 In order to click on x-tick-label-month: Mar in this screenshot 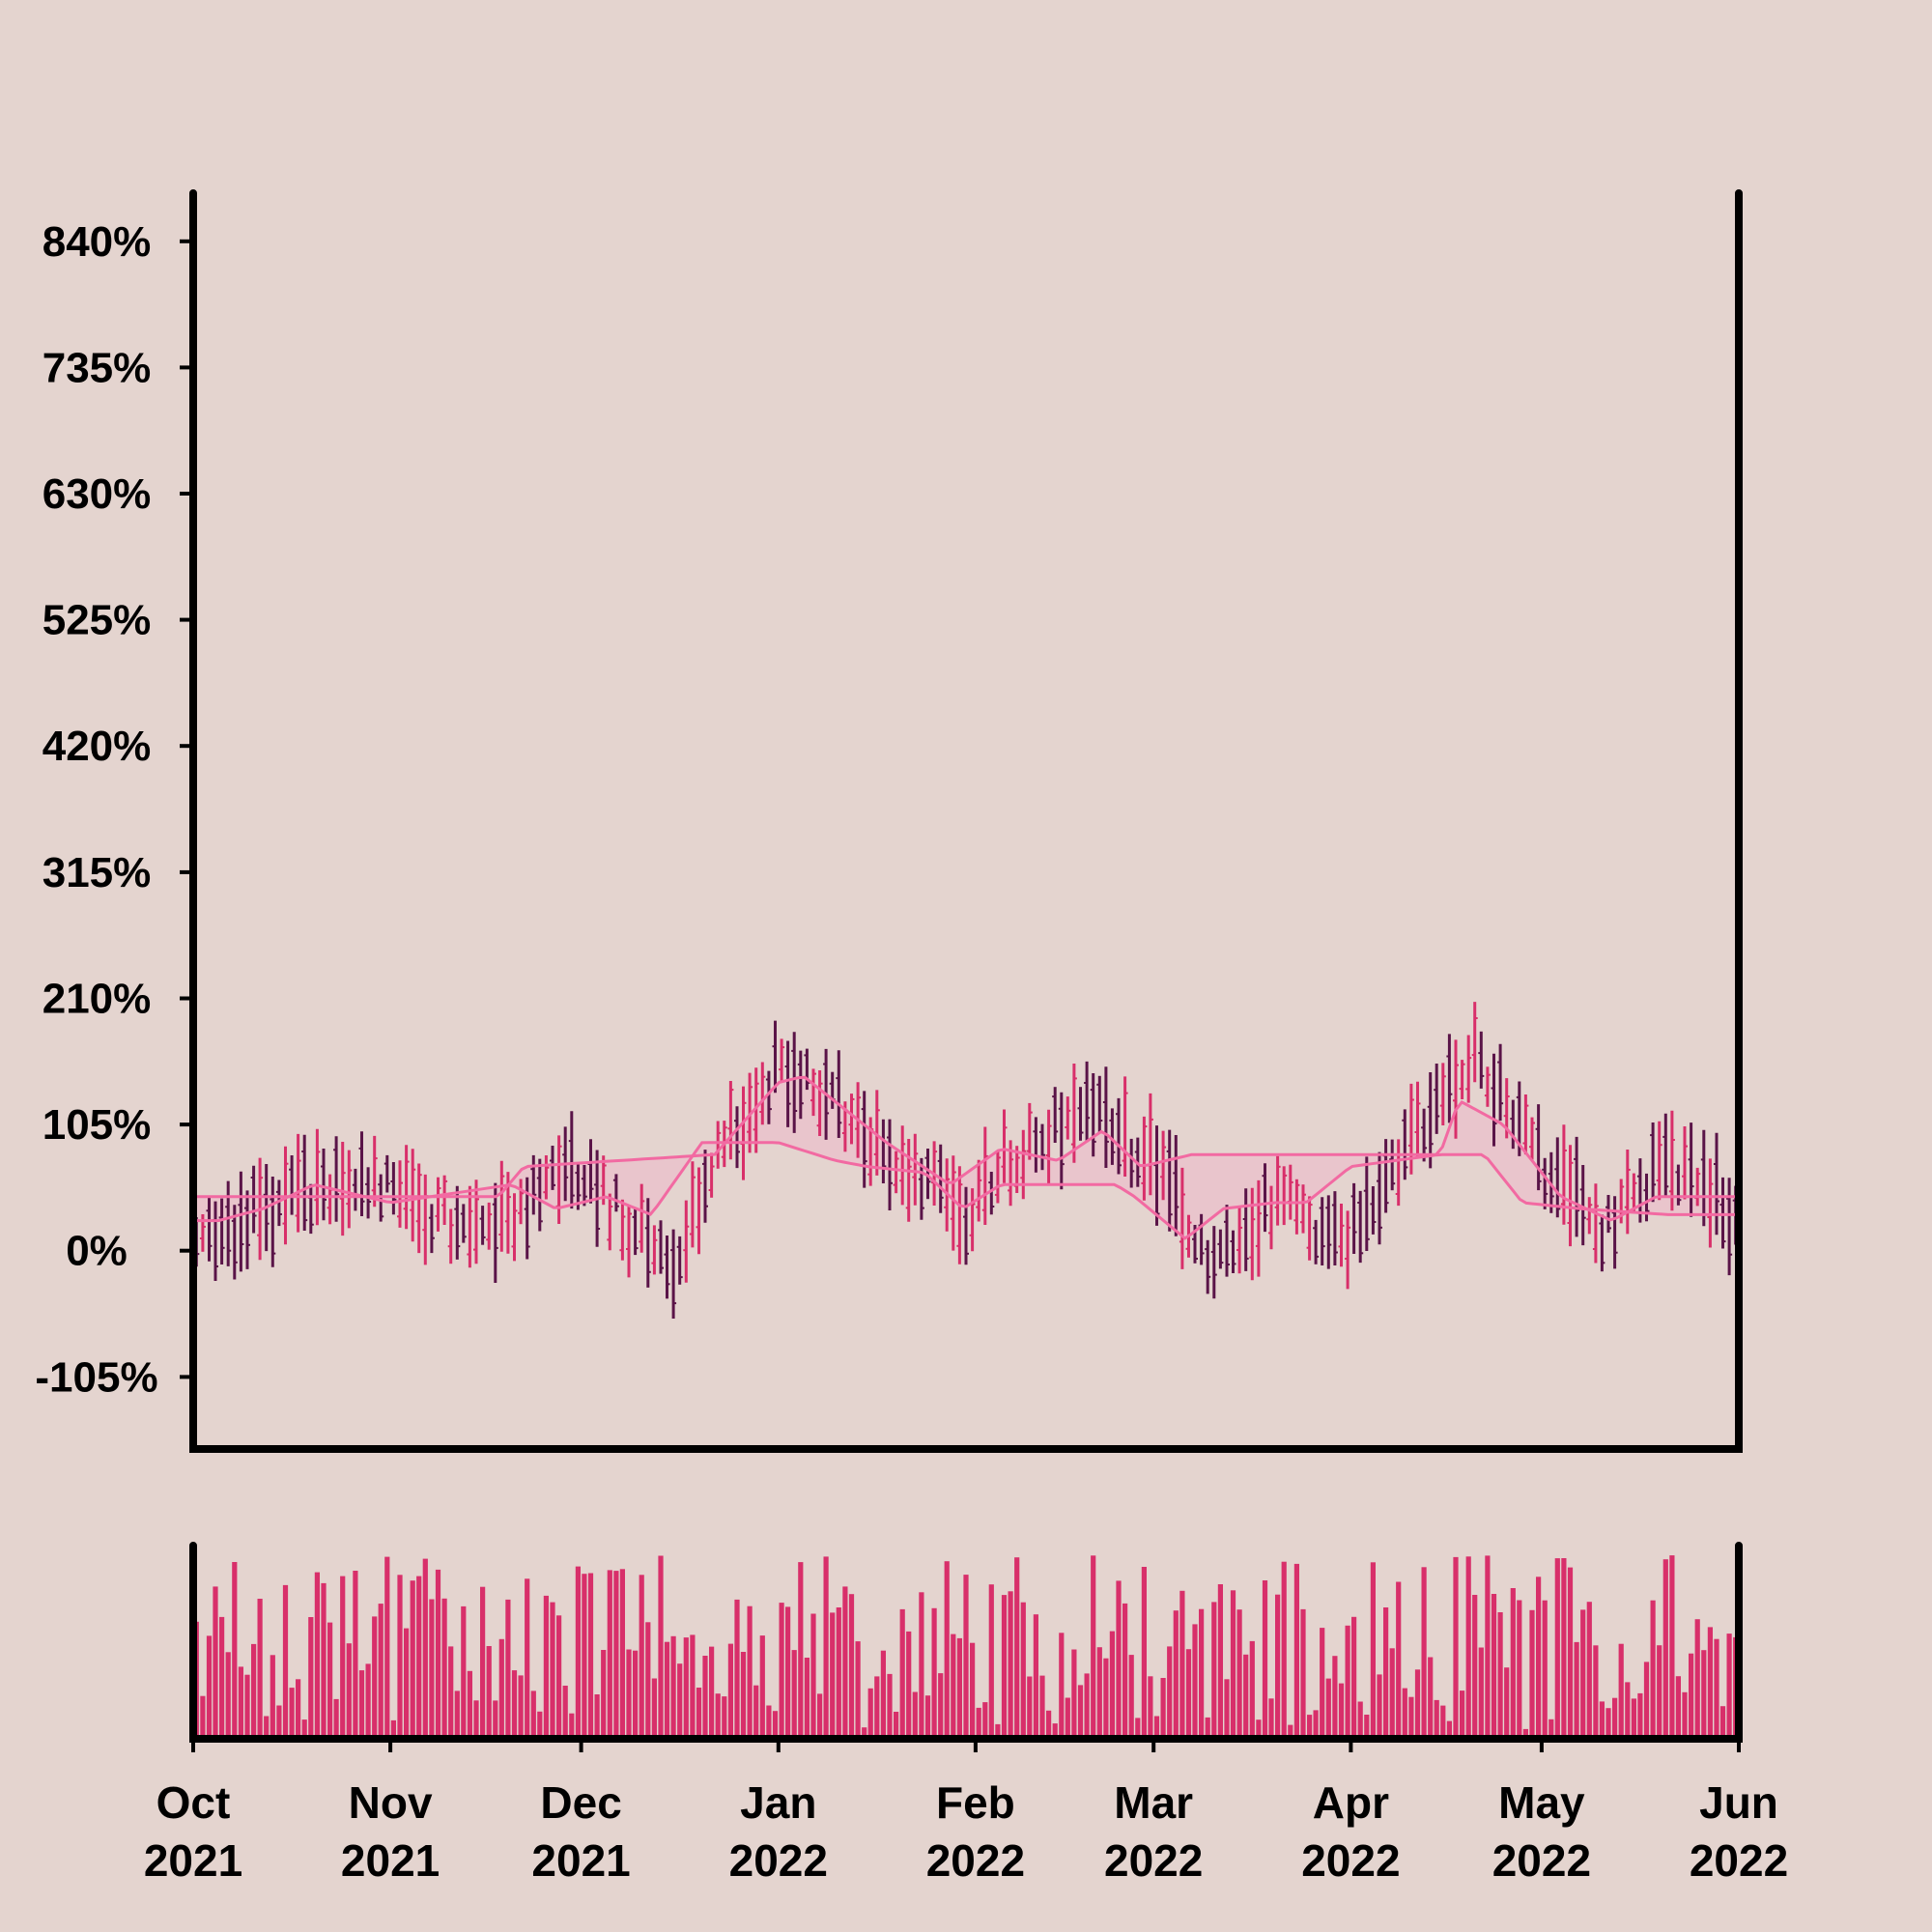, I will do `click(1153, 1802)`.